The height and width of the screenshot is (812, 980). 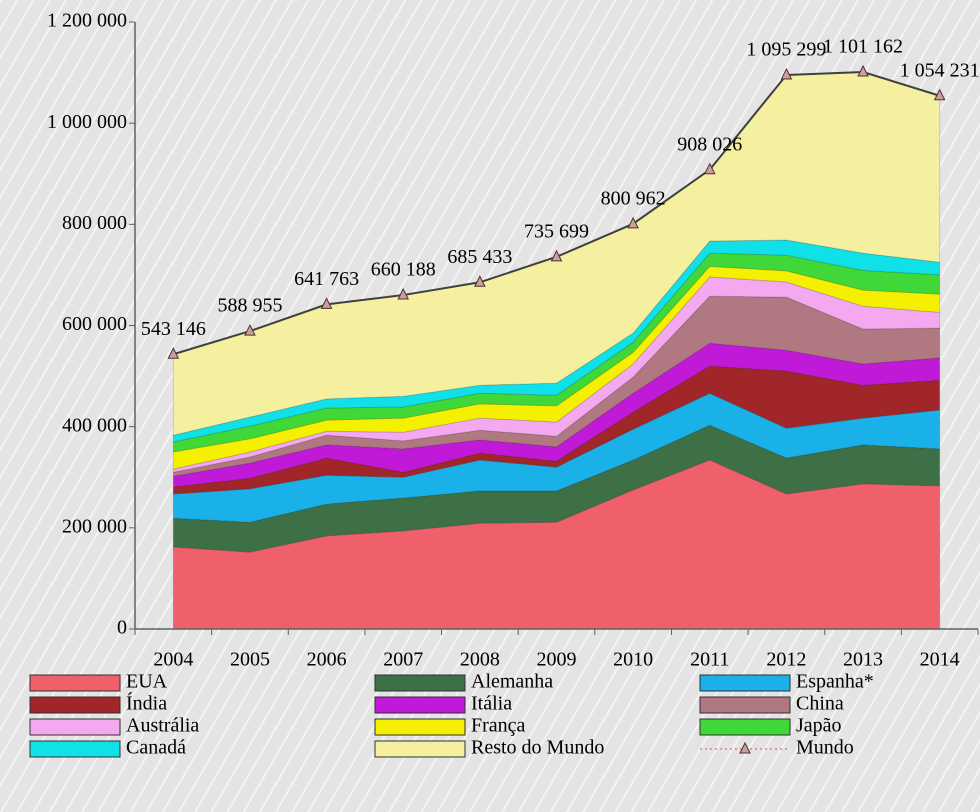 What do you see at coordinates (537, 748) in the screenshot?
I see `legend-label: Resto do Mundo` at bounding box center [537, 748].